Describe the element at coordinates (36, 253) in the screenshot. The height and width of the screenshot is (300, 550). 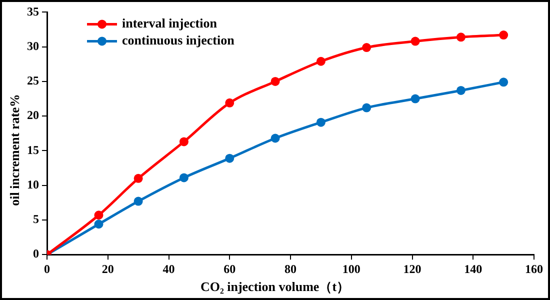
I see `y-tick-label: 0` at that location.